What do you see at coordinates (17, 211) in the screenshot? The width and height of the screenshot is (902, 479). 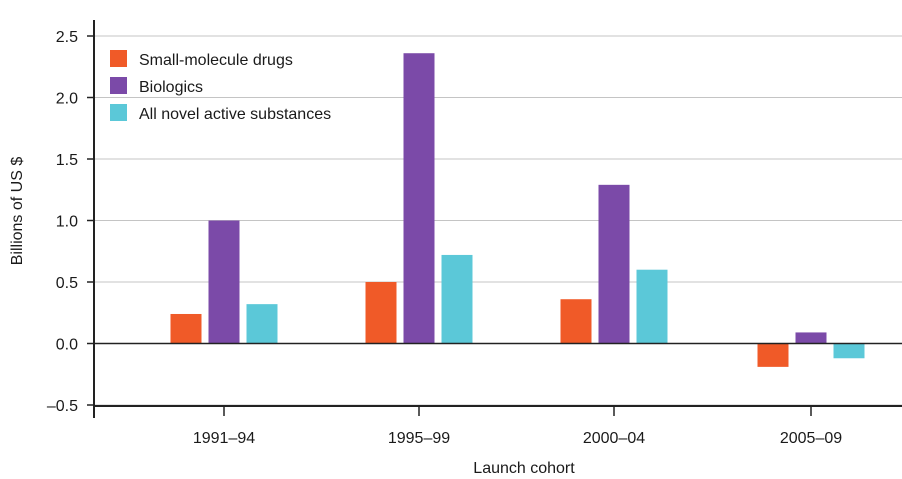 I see `y-axis-title: Billions of US $` at bounding box center [17, 211].